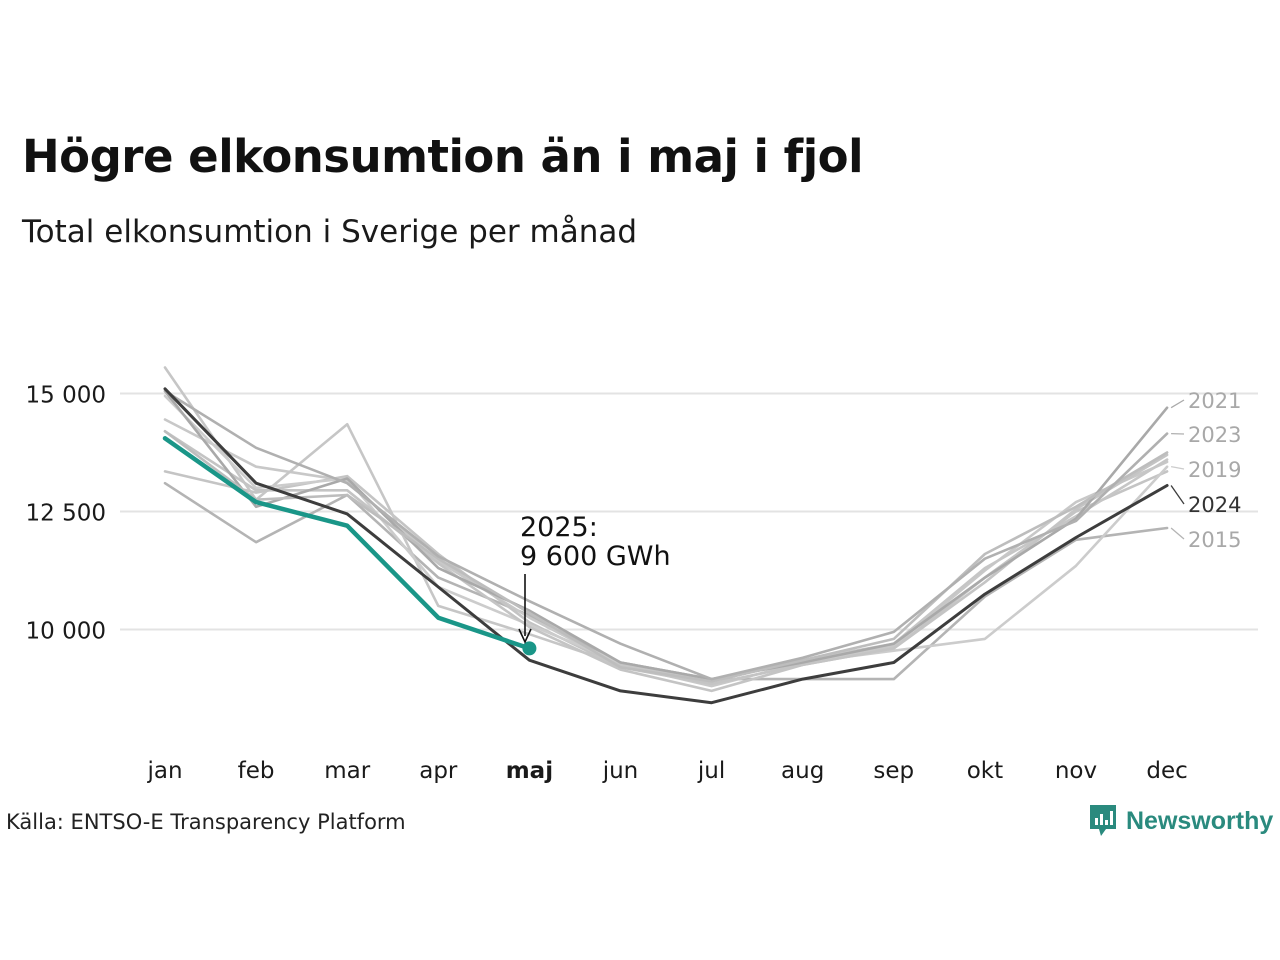  Describe the element at coordinates (1177, 495) in the screenshot. I see `label-leader-2024` at that location.